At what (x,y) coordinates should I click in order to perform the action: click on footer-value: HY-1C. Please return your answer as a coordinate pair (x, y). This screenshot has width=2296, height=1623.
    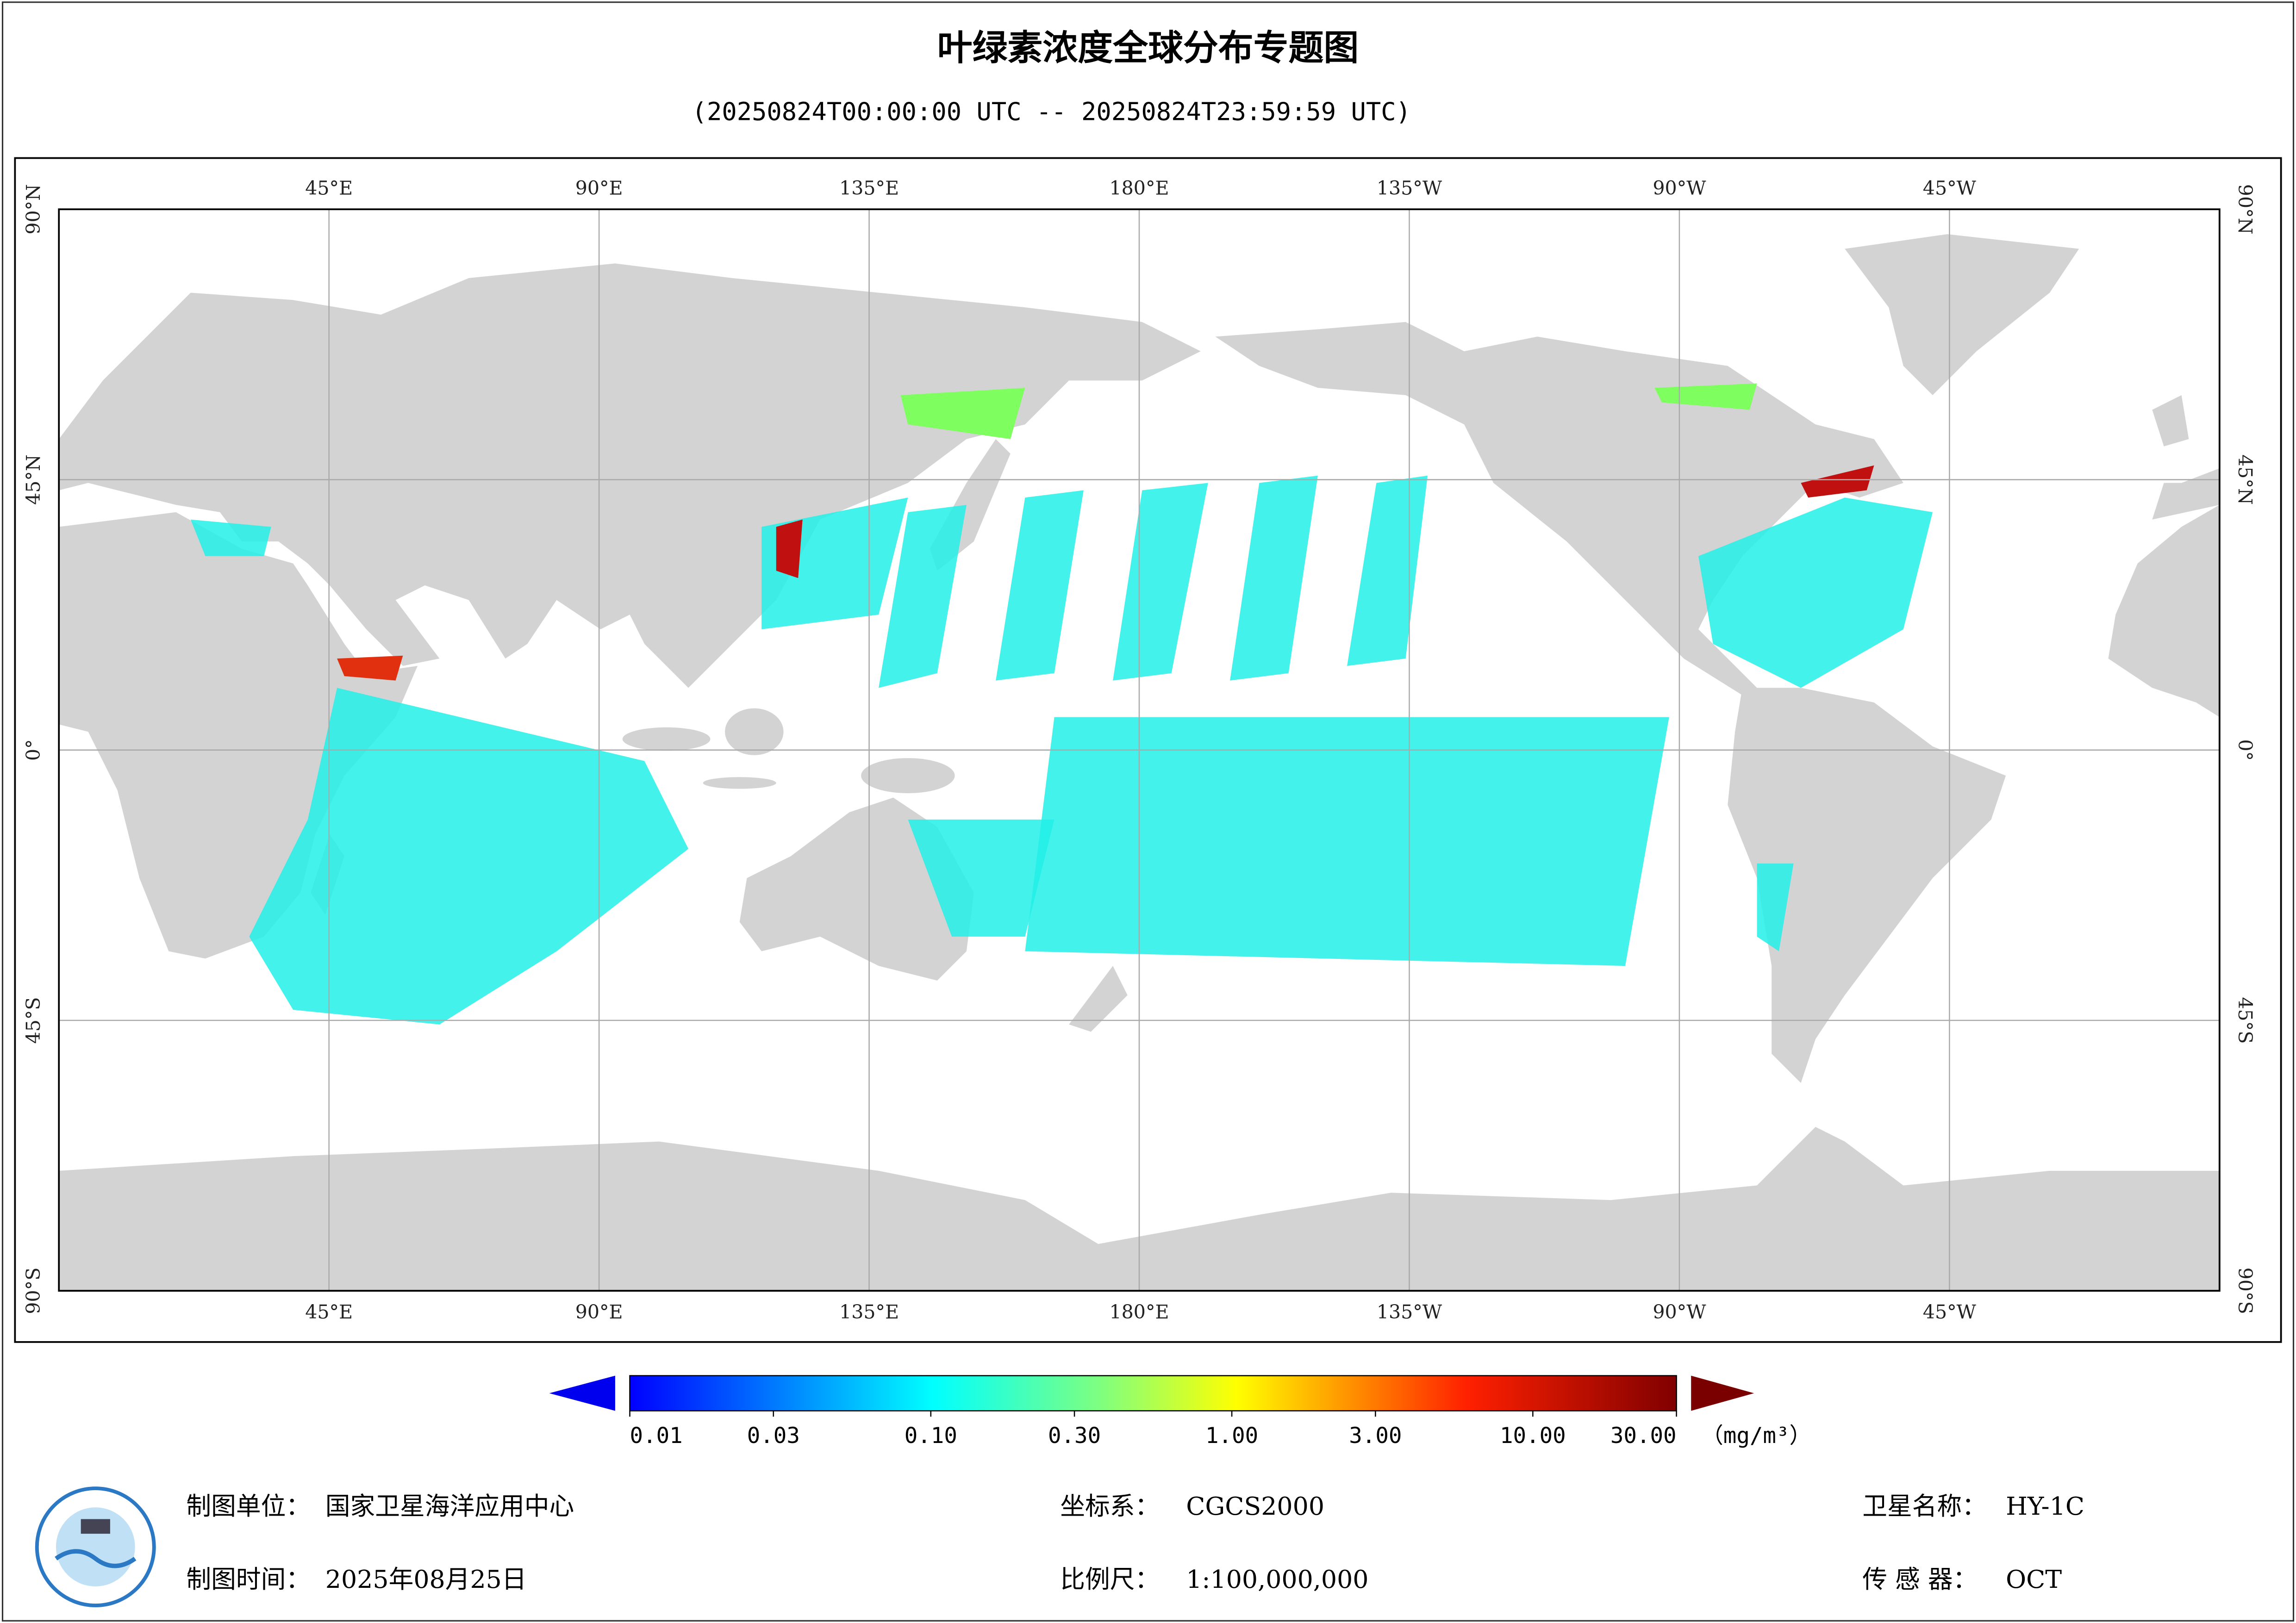
    Looking at the image, I should click on (2045, 1506).